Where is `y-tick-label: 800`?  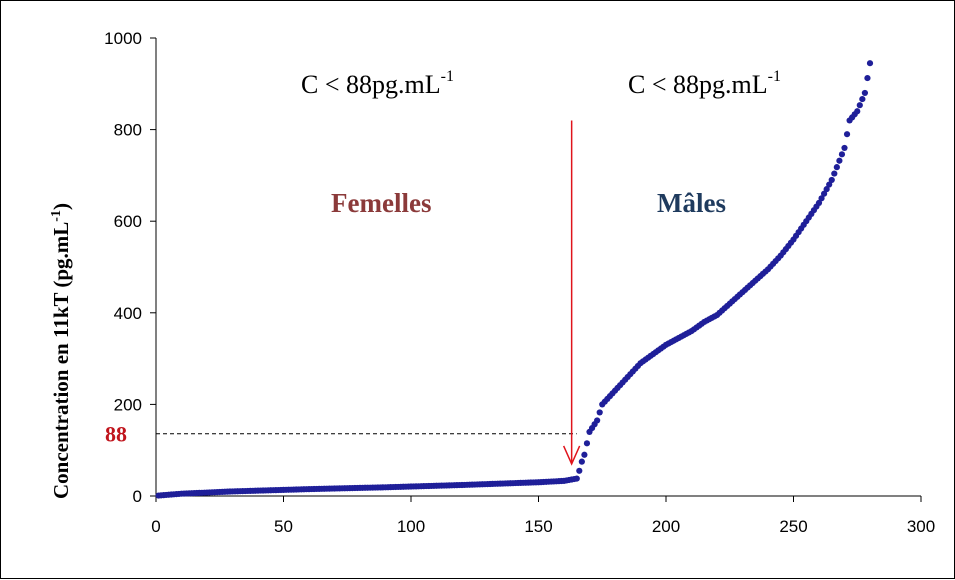 y-tick-label: 800 is located at coordinates (128, 130).